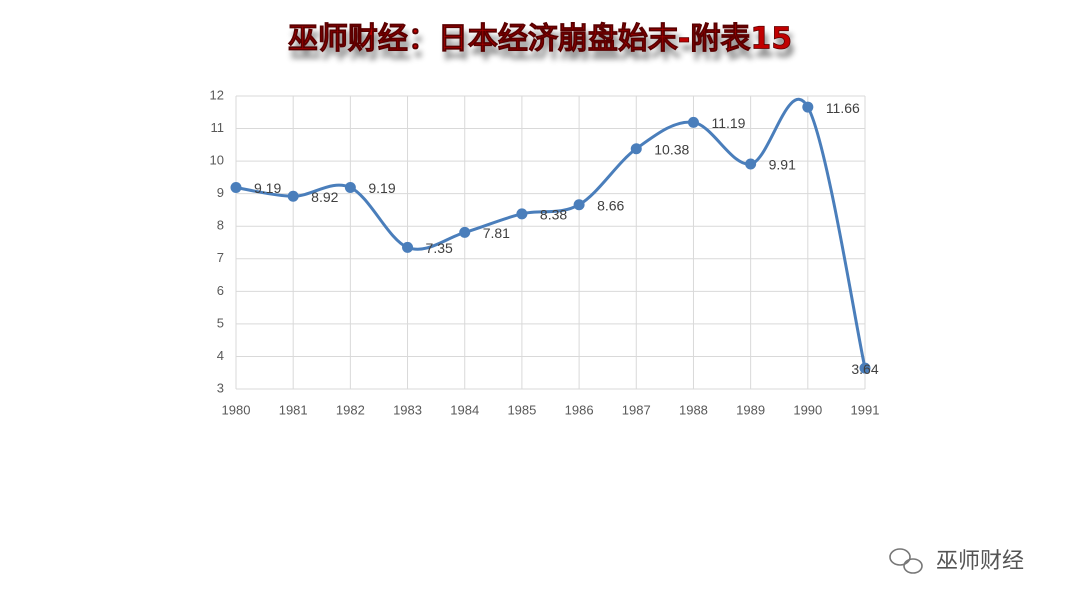 This screenshot has width=1080, height=608. I want to click on data-label: 8.92, so click(324, 197).